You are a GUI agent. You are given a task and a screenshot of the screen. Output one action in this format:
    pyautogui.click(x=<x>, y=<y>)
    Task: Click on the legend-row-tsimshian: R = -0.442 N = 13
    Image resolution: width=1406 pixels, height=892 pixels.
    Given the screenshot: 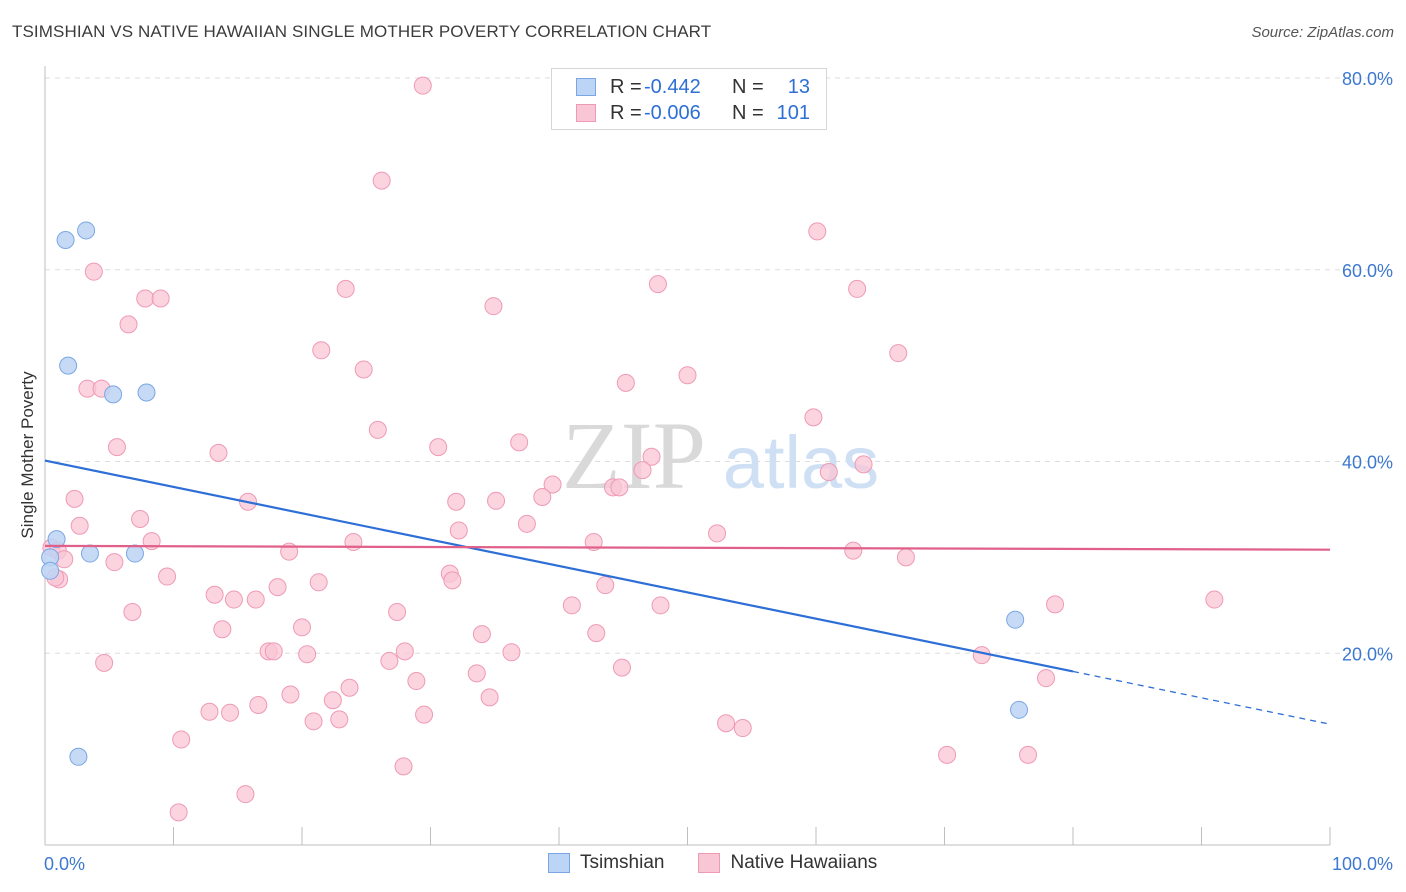 What is the action you would take?
    pyautogui.click(x=693, y=87)
    